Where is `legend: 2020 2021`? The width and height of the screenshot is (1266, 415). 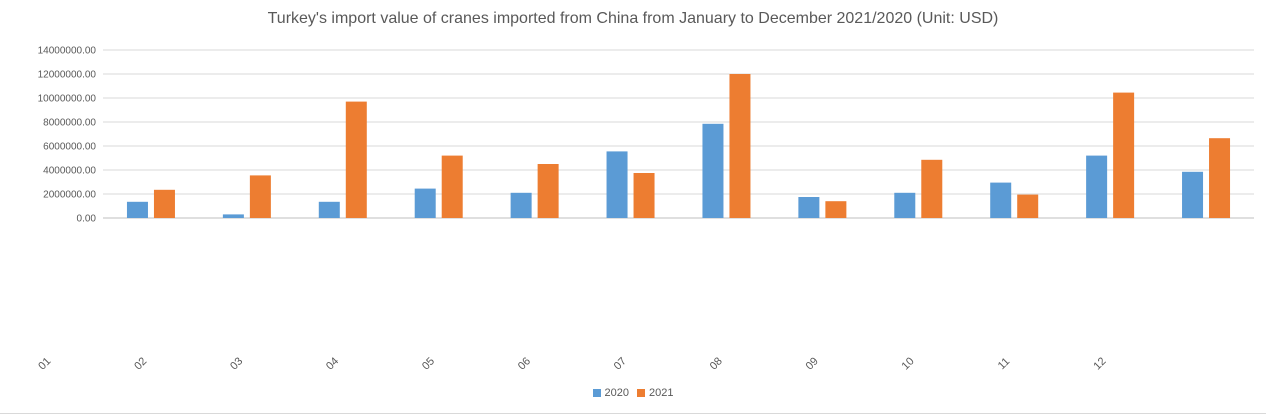
legend: 2020 2021 is located at coordinates (633, 393).